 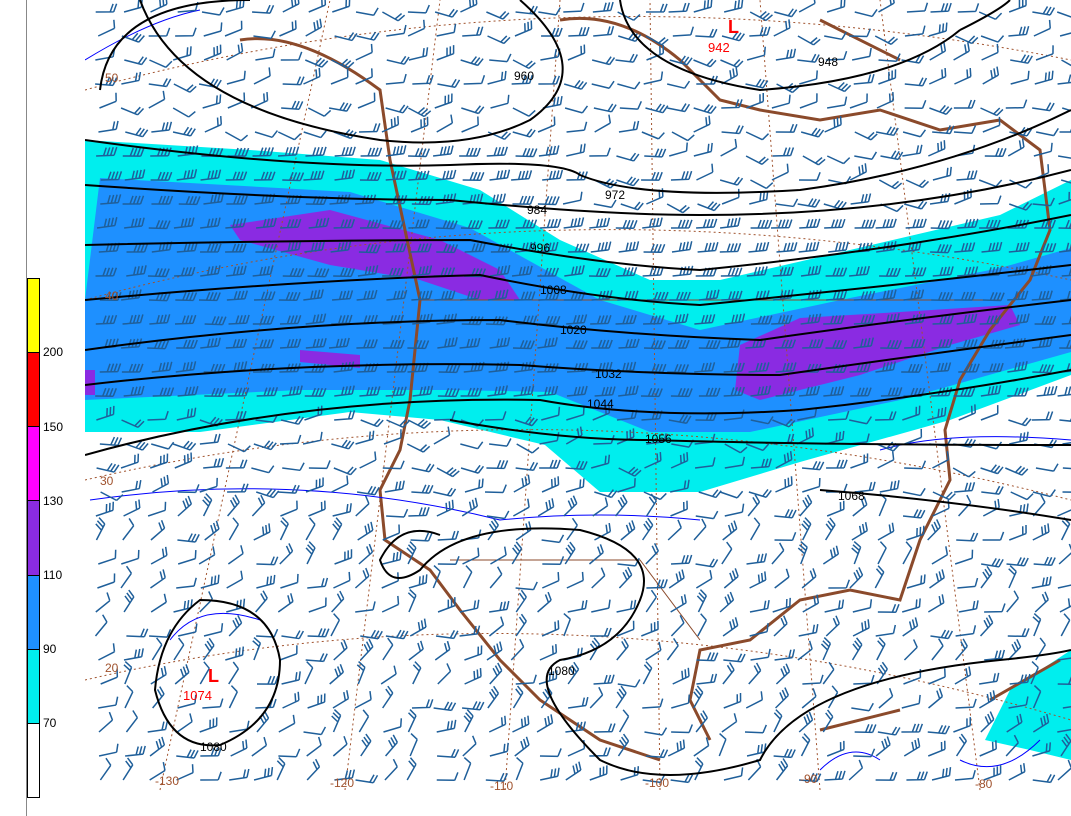 I want to click on contour-label: 1068, so click(x=851, y=496).